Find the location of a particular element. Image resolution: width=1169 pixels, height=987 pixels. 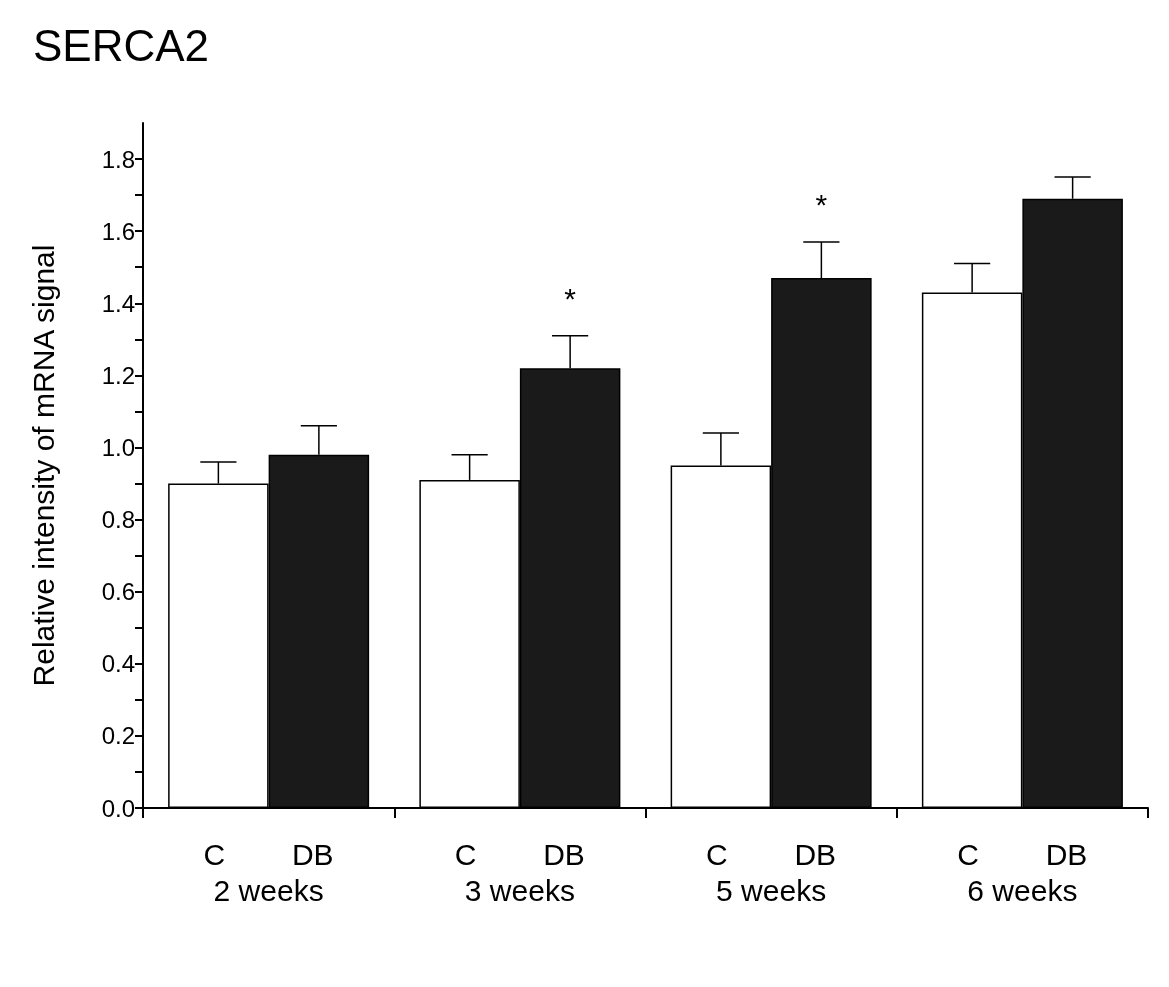

y-tick-label: 0.6 is located at coordinates (118, 592).